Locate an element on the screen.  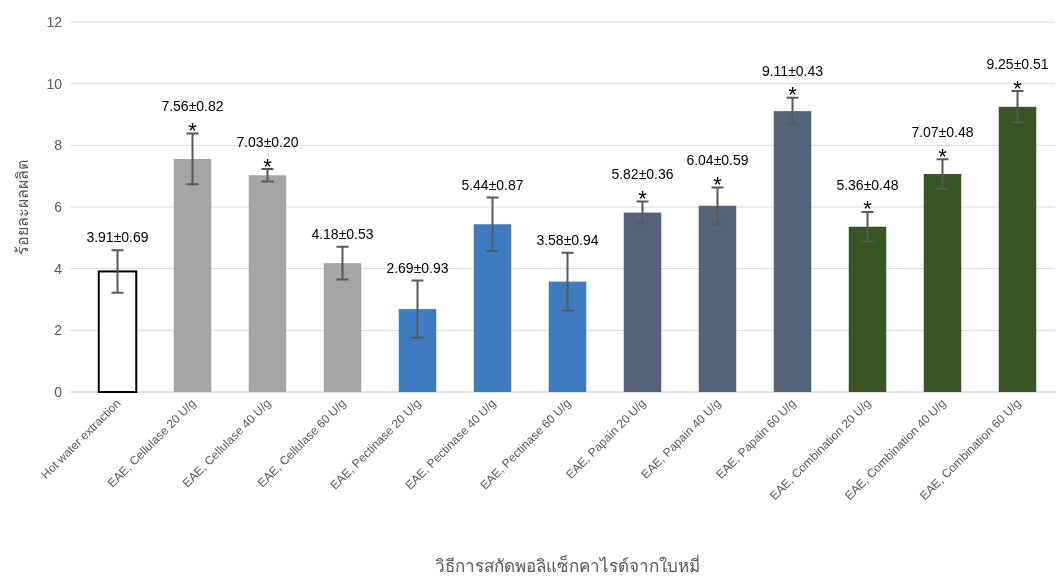
data-label: 3.91±0.69 is located at coordinates (117, 237).